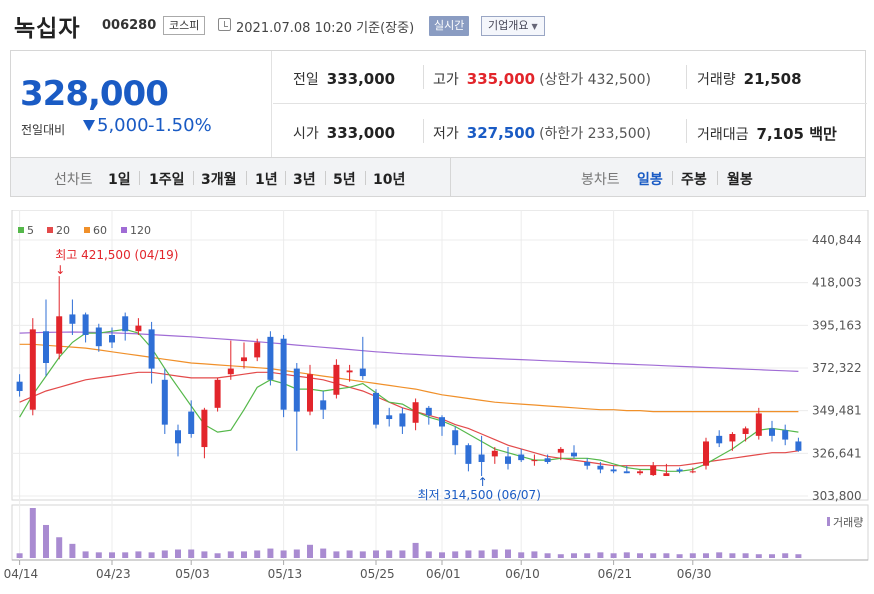 Image resolution: width=874 pixels, height=594 pixels. What do you see at coordinates (723, 135) in the screenshot?
I see `amount-label: 거래대금` at bounding box center [723, 135].